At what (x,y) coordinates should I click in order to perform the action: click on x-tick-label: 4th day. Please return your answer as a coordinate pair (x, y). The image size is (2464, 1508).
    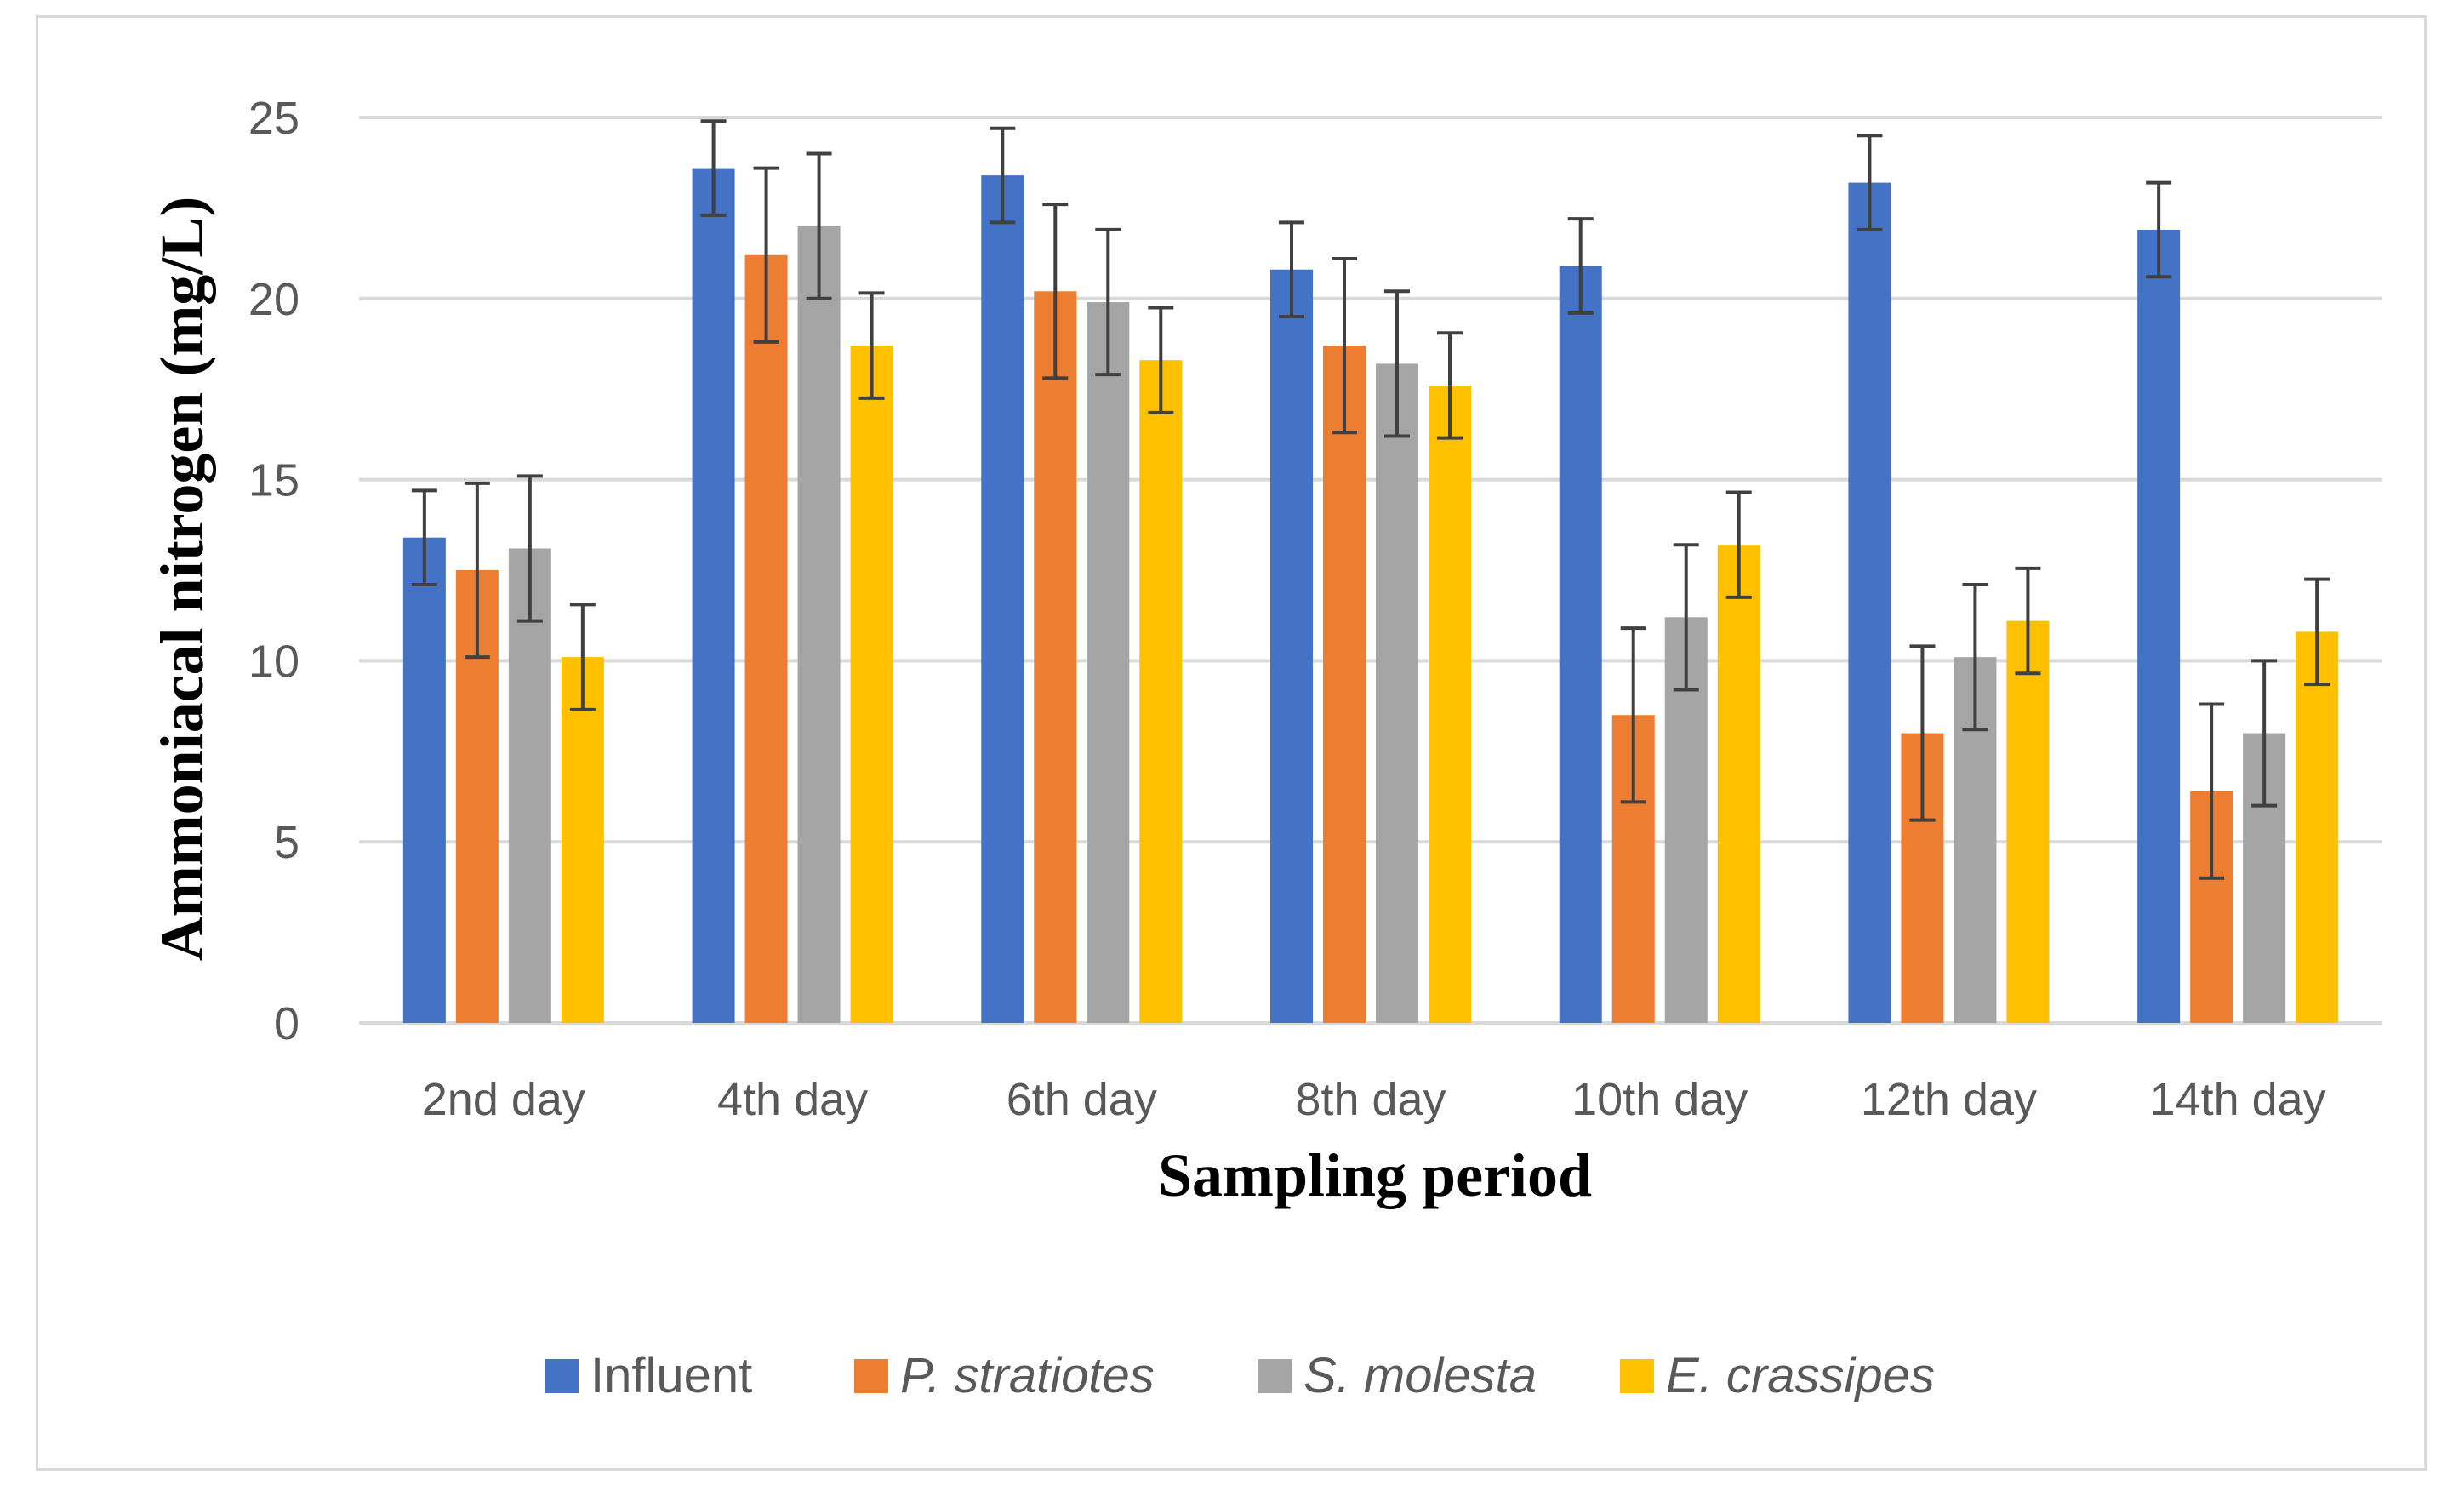
    Looking at the image, I should click on (793, 1099).